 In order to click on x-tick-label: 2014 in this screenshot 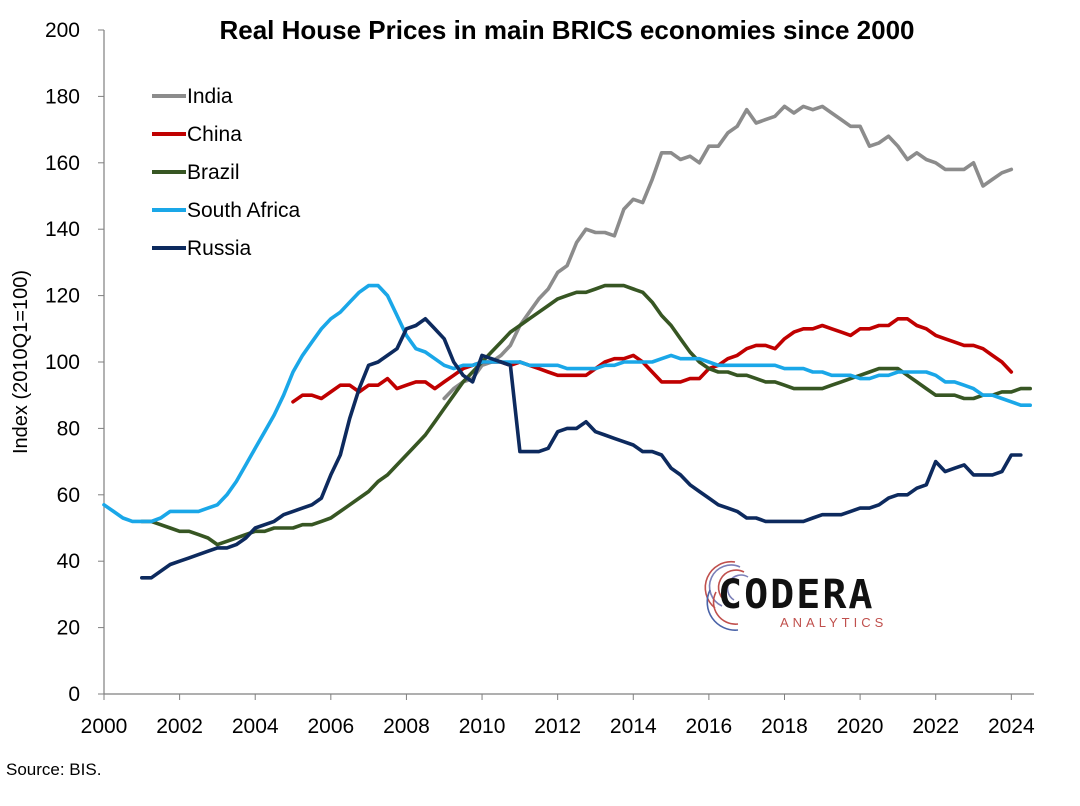, I will do `click(633, 726)`.